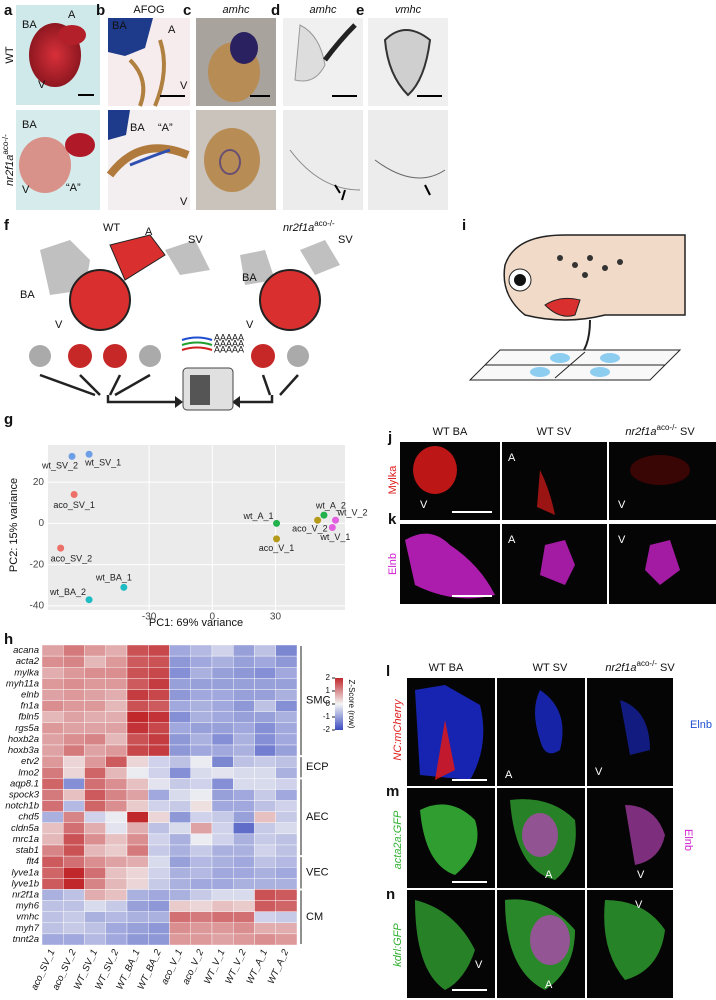 This screenshot has height=1000, width=716. Describe the element at coordinates (28, 772) in the screenshot. I see `row-label: lmo2` at that location.